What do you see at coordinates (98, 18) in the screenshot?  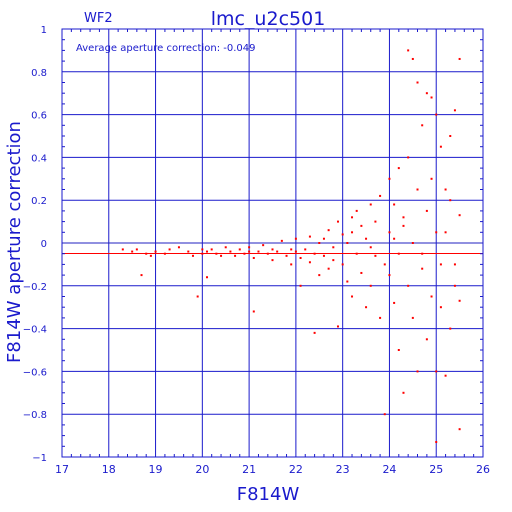 I see `panel-label: WF2` at bounding box center [98, 18].